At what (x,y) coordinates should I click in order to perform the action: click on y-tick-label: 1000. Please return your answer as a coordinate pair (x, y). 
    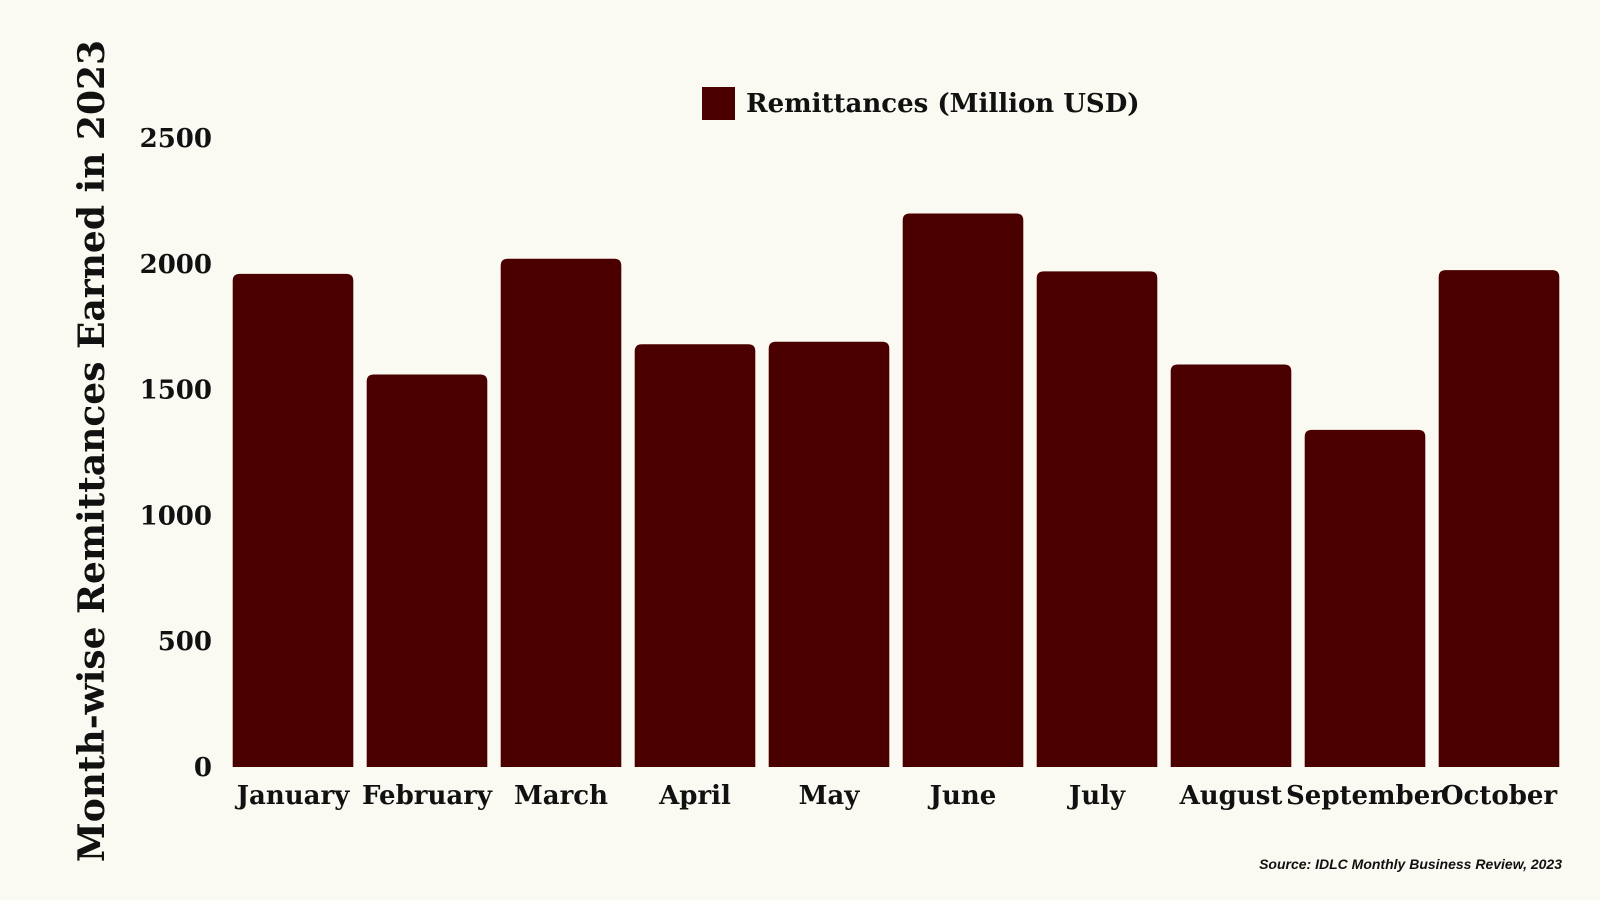
    Looking at the image, I should click on (176, 516).